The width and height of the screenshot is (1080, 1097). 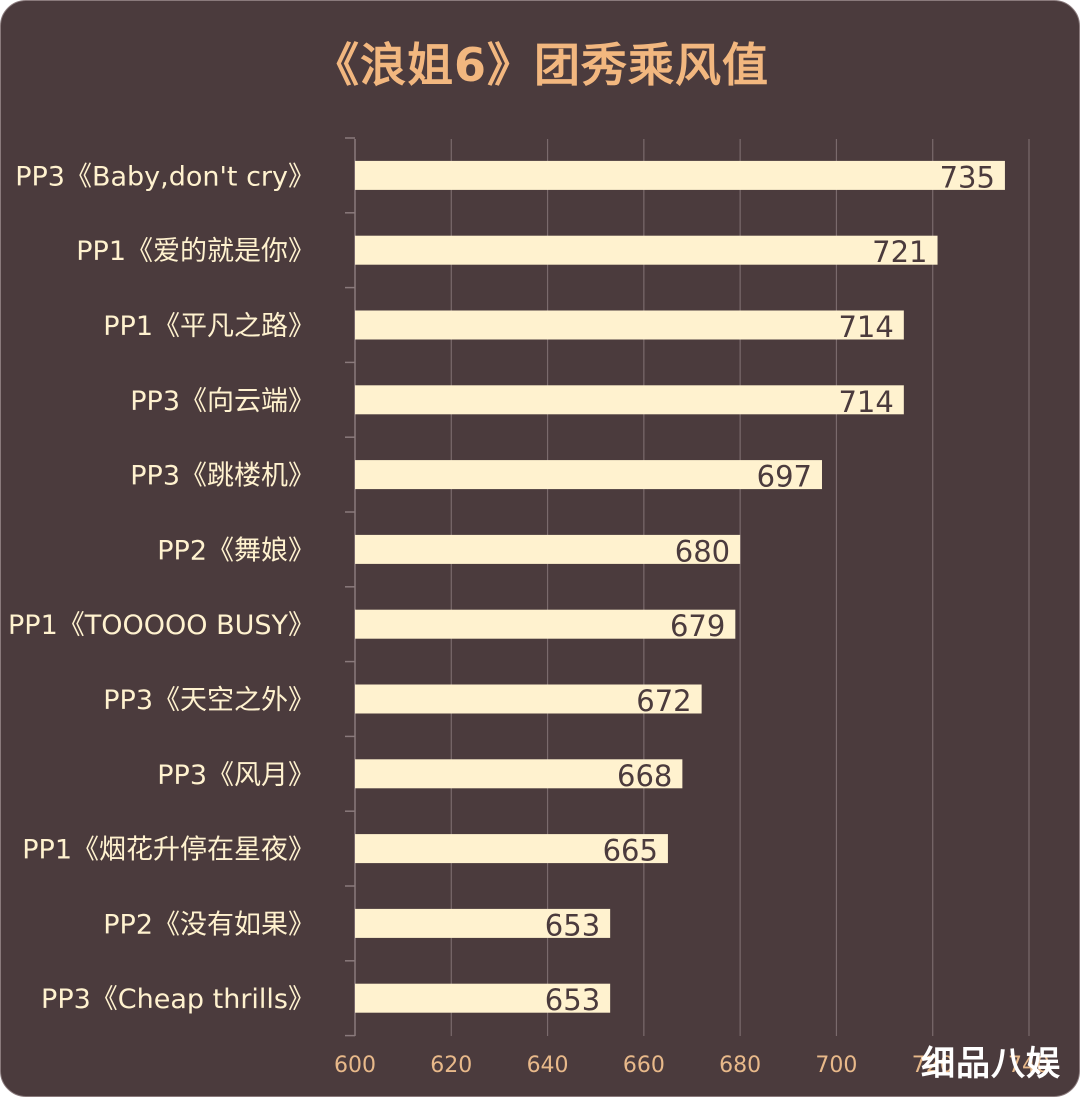 I want to click on value-label: 668, so click(x=644, y=776).